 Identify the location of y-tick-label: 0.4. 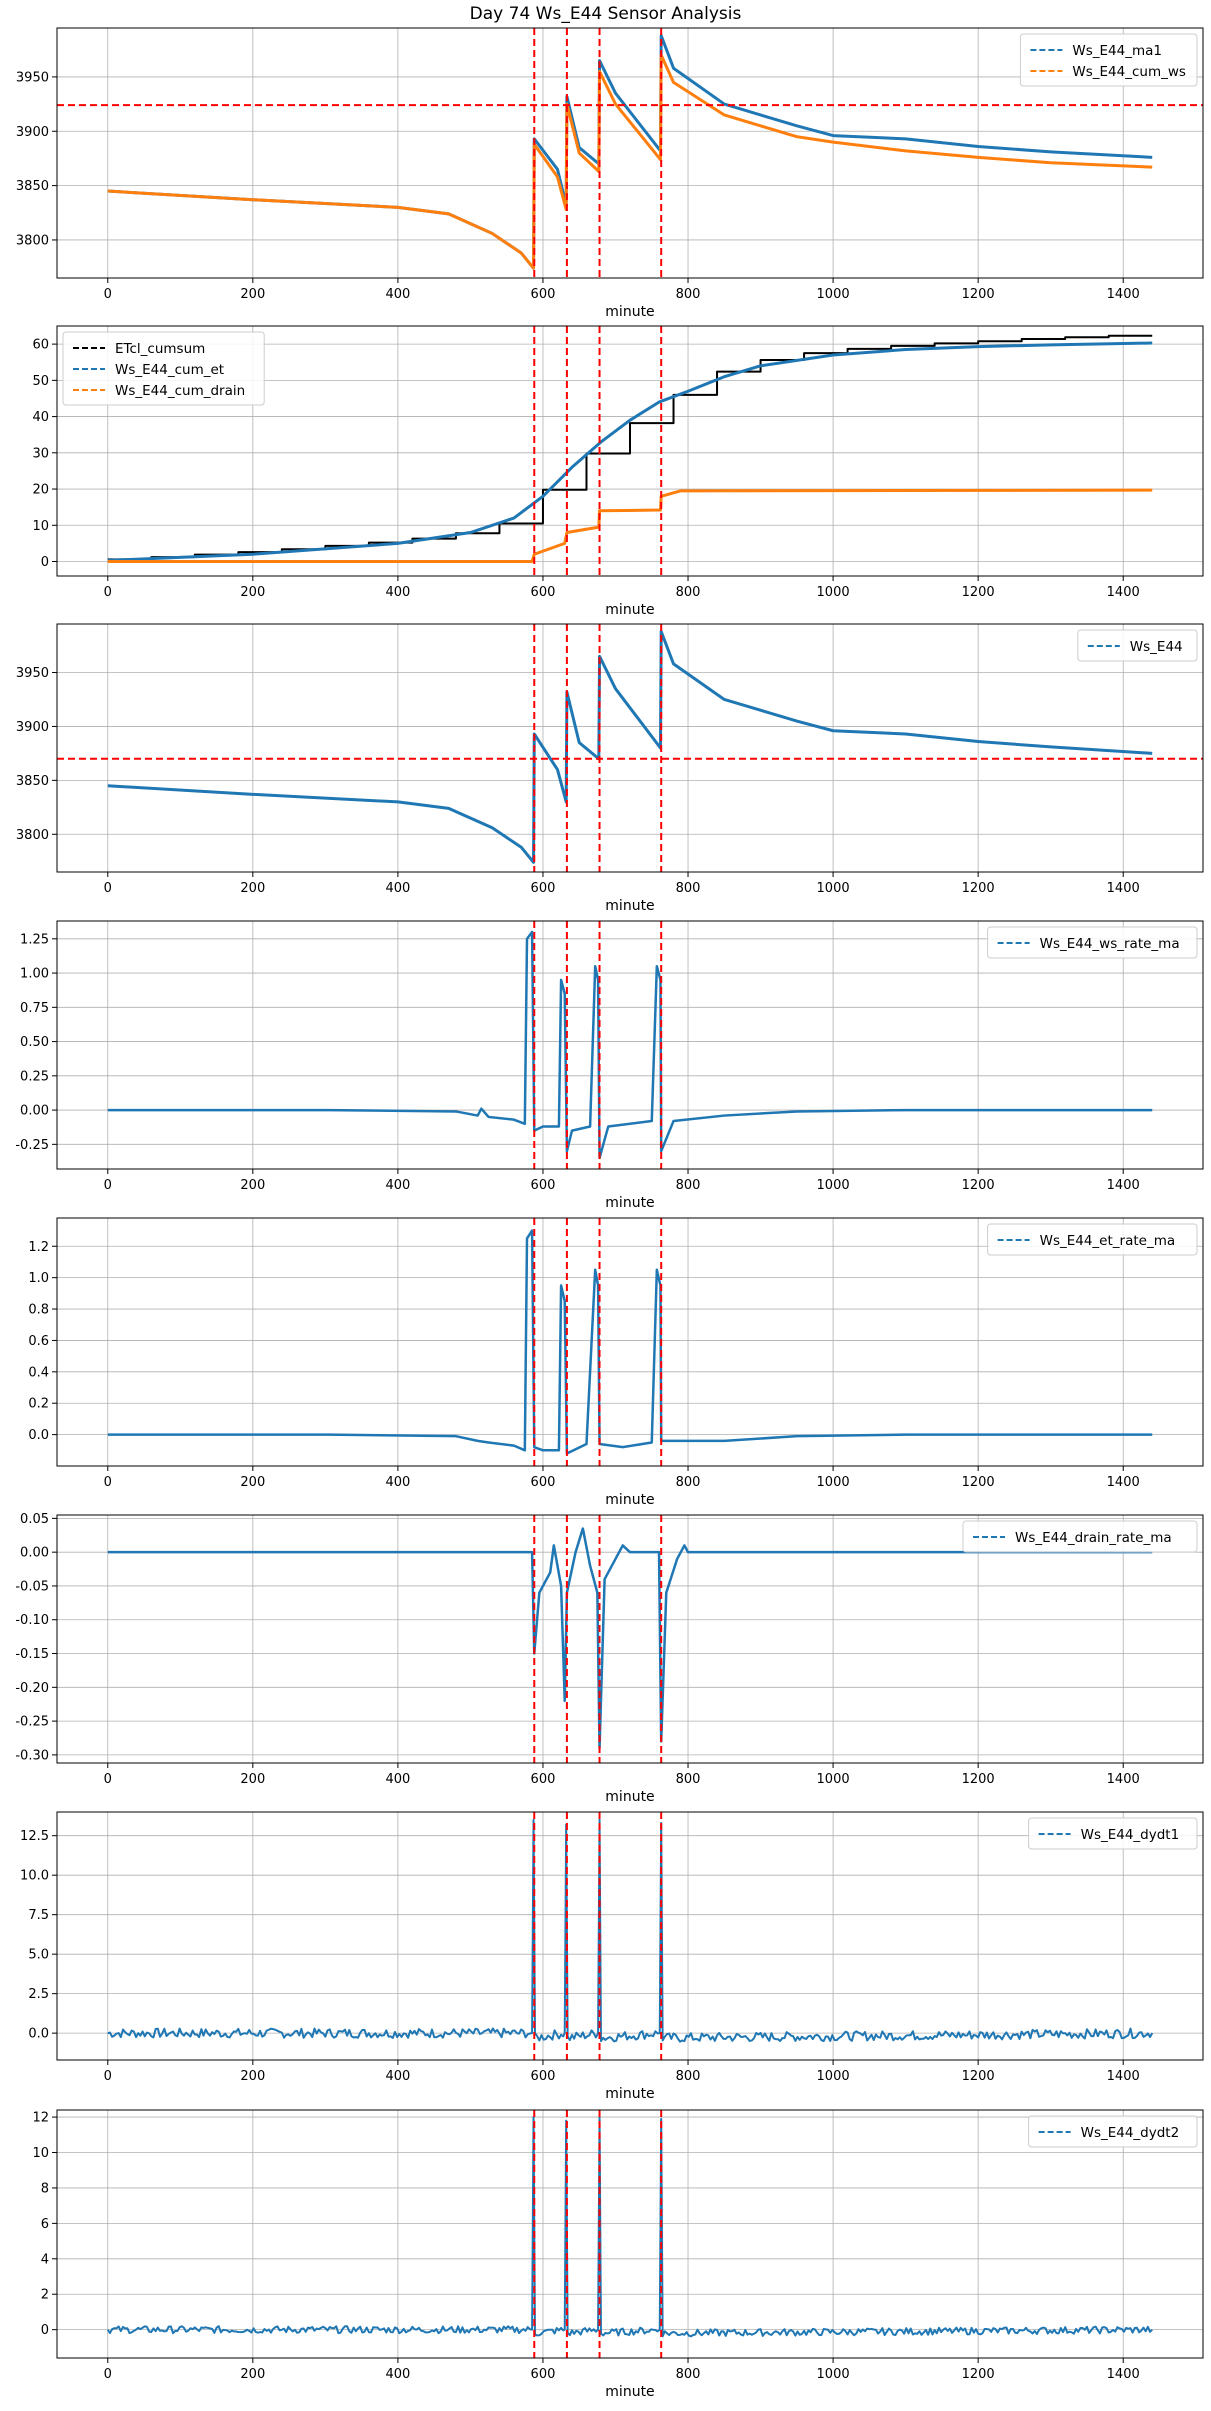
(38, 1372).